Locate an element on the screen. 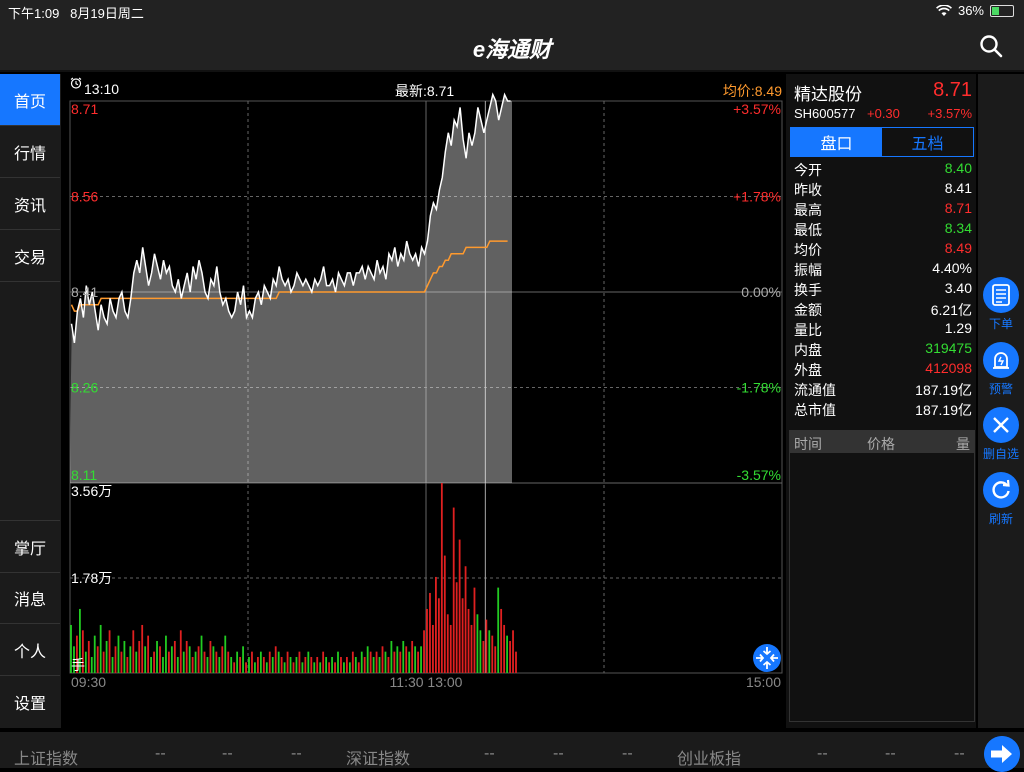 The height and width of the screenshot is (772, 1024). quote-row-label: 最高 is located at coordinates (808, 210).